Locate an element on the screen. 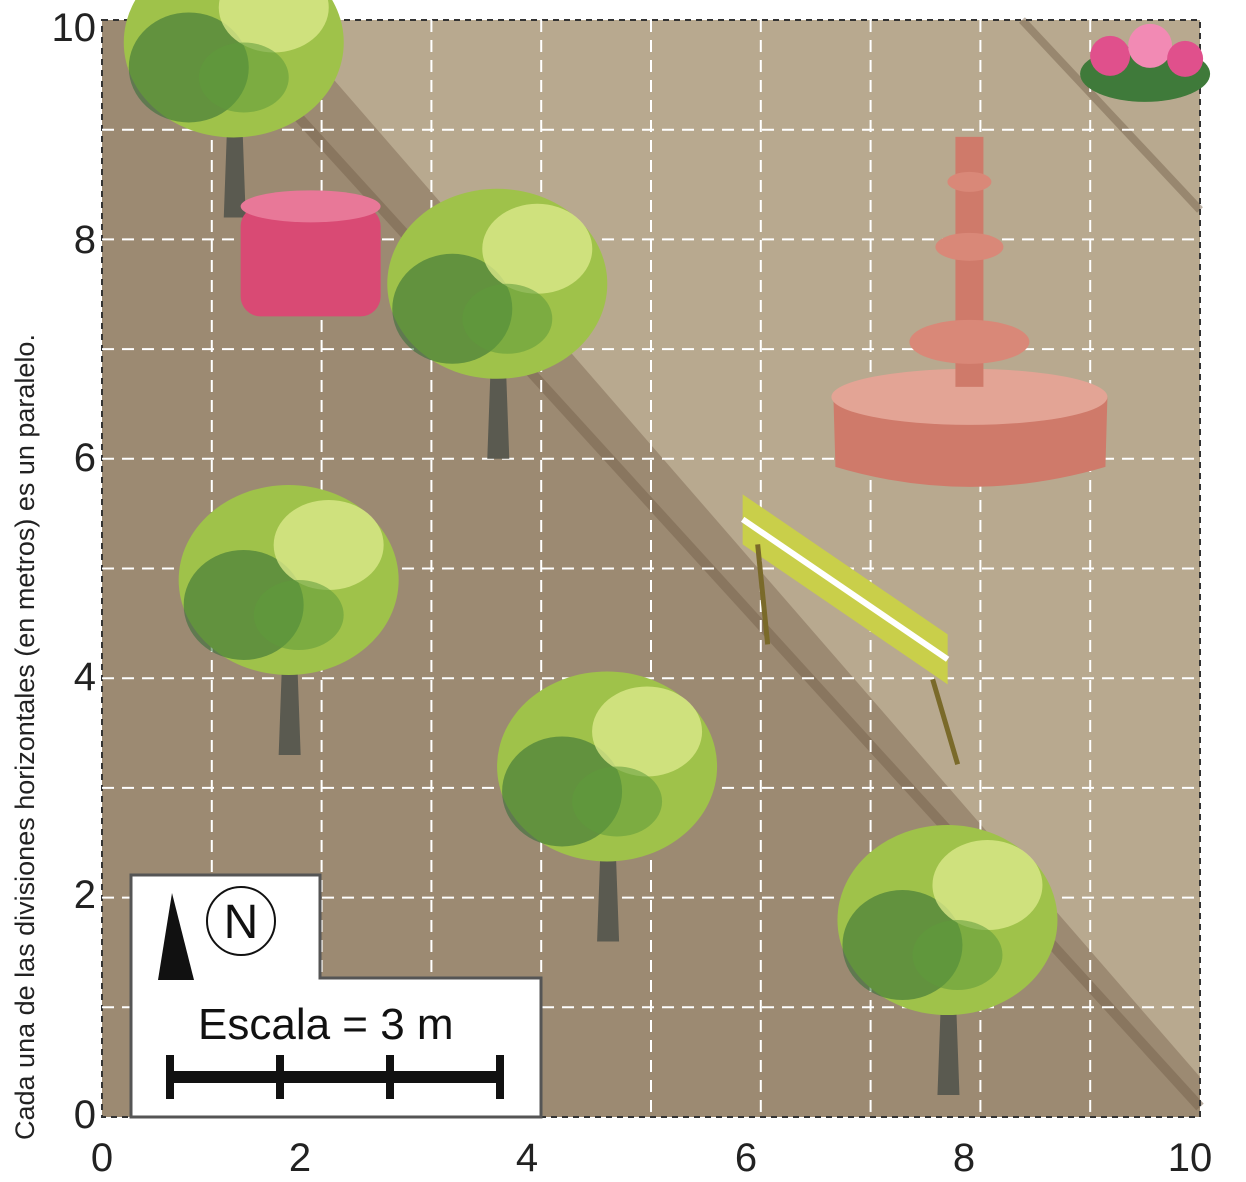 The image size is (1246, 1182). y-tick-label: 6 is located at coordinates (84, 458).